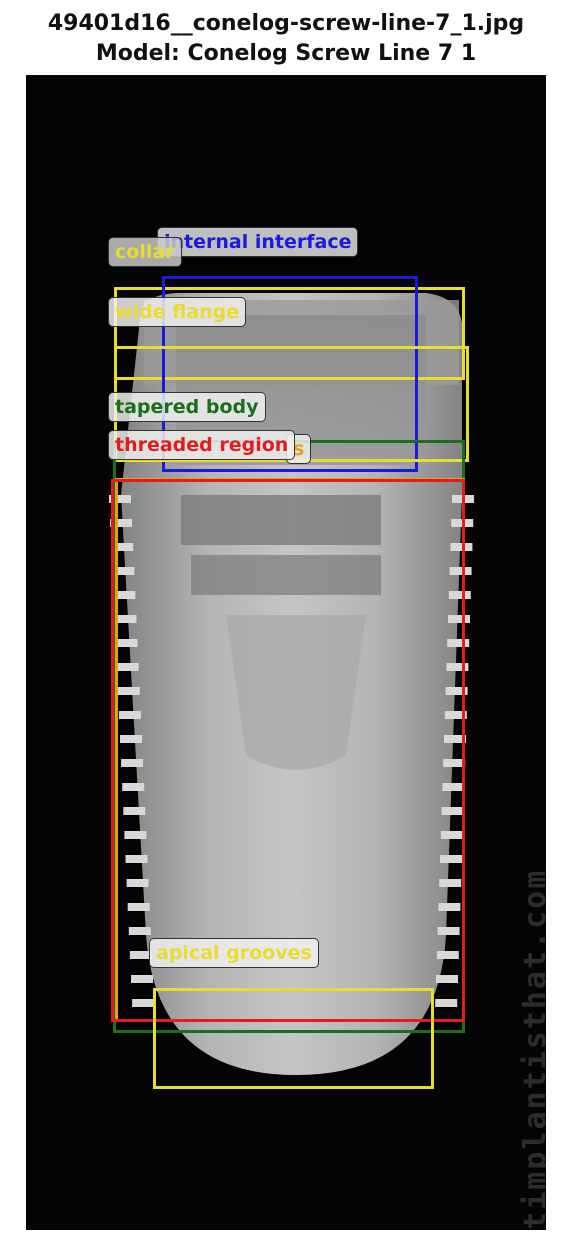 The image size is (572, 1245). I want to click on label-internal-interface: internal interface, so click(258, 242).